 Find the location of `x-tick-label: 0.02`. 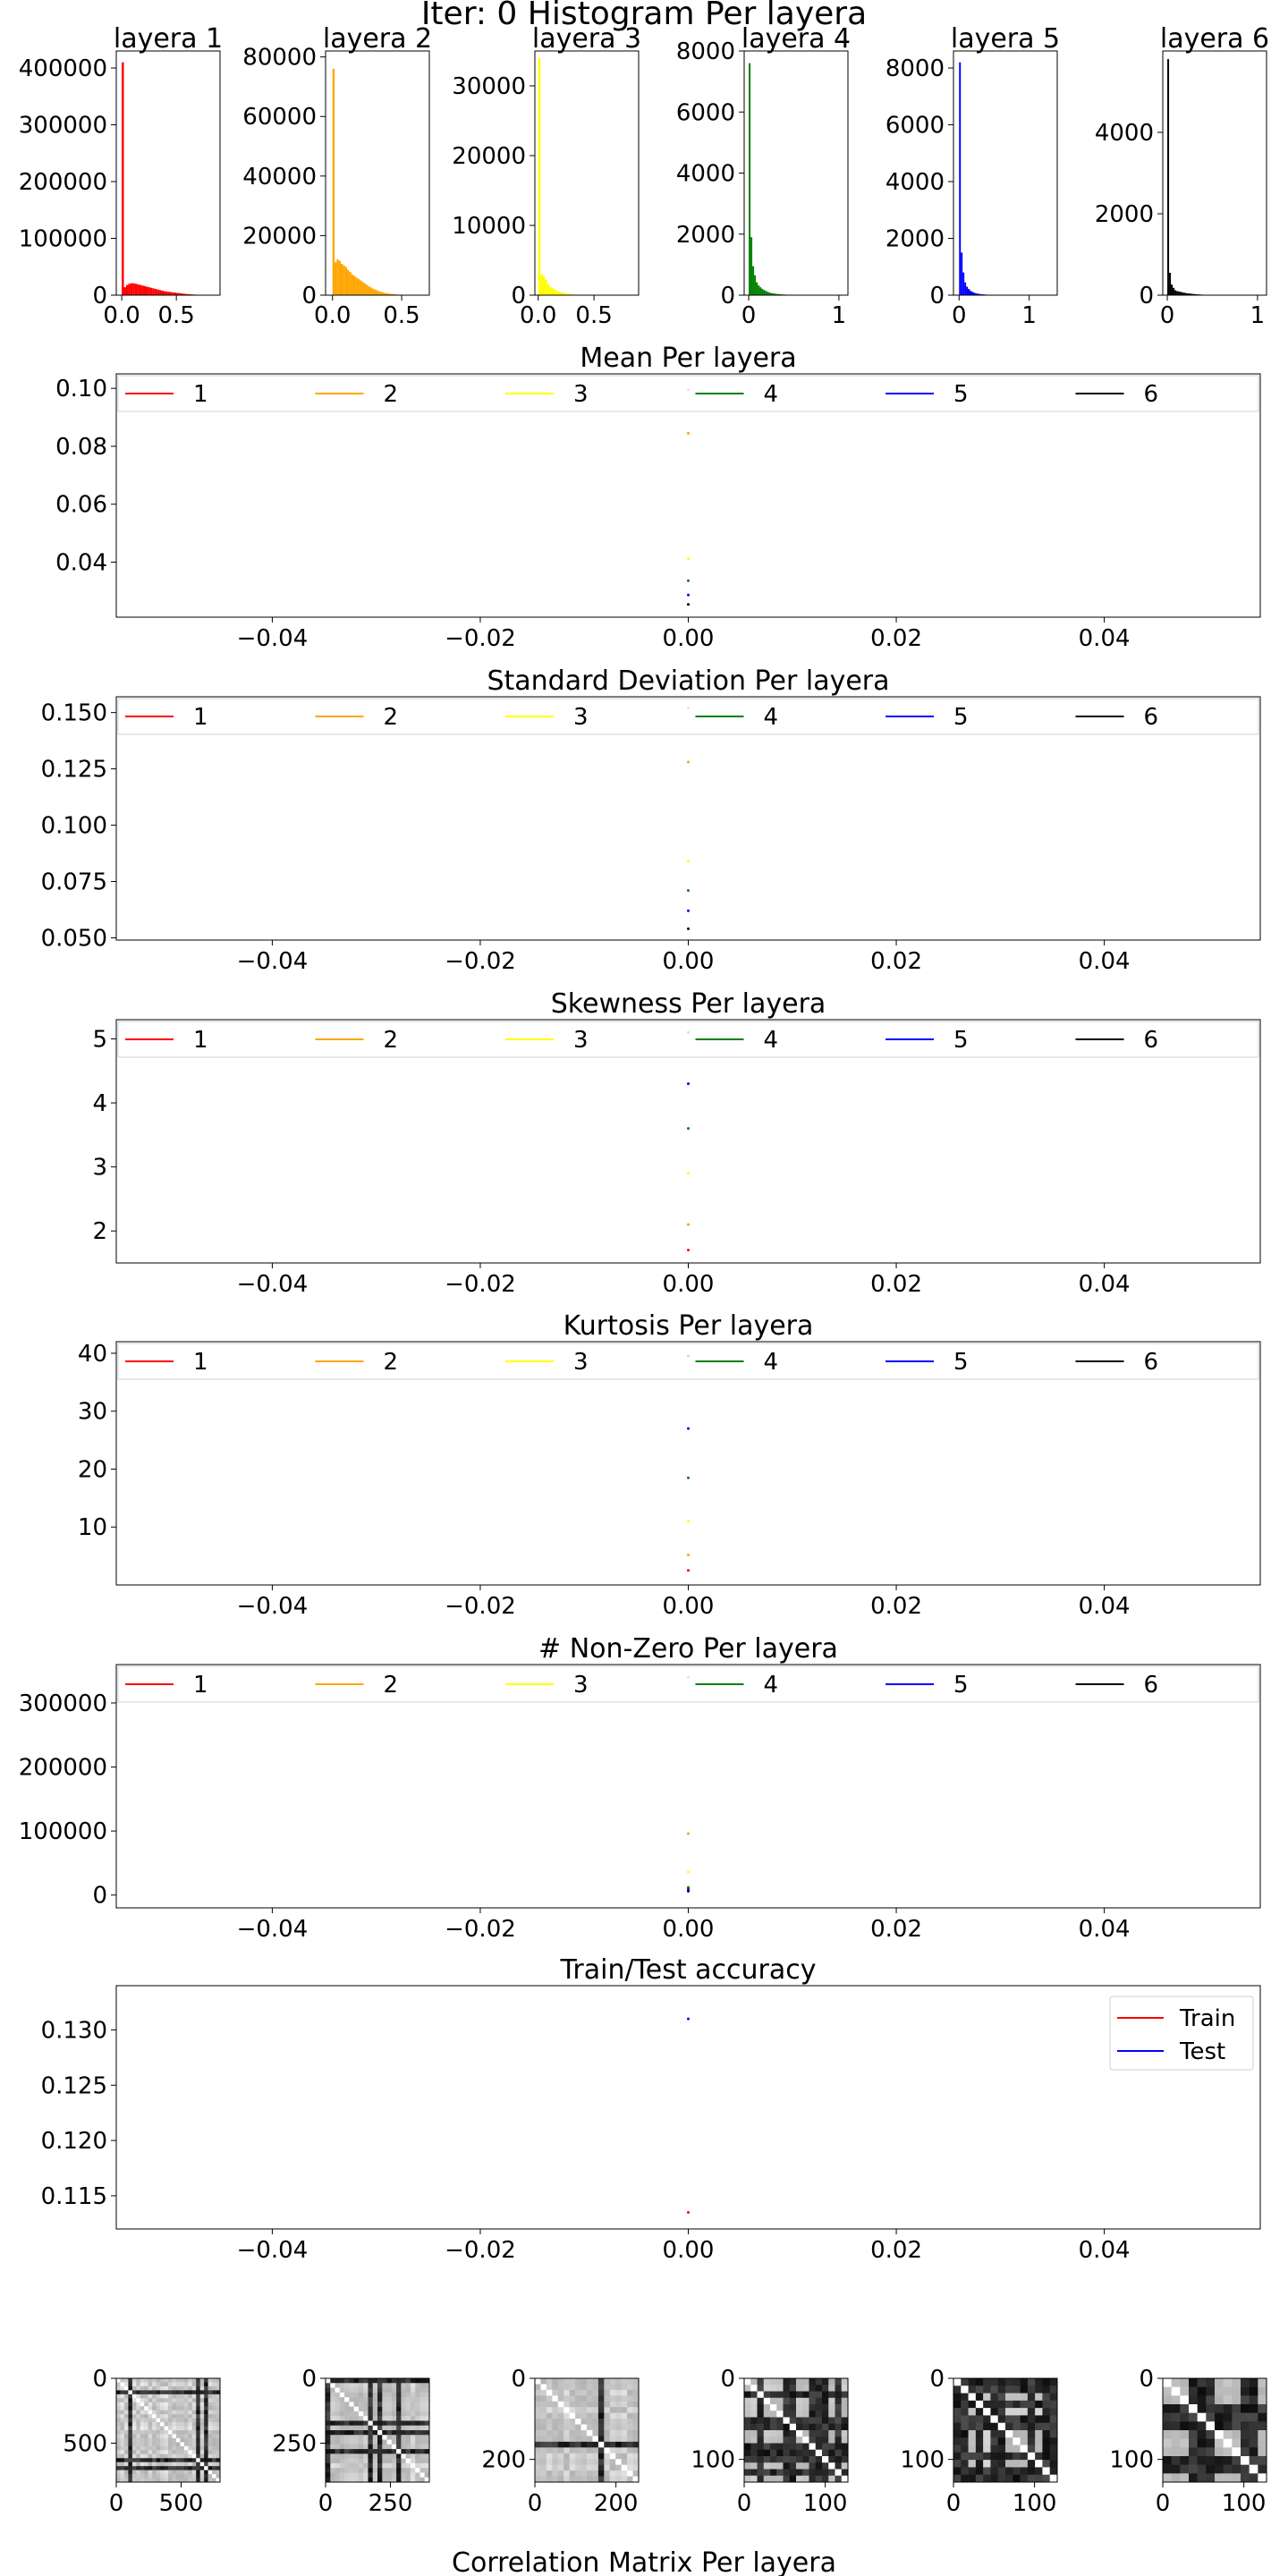

x-tick-label: 0.02 is located at coordinates (896, 1929).